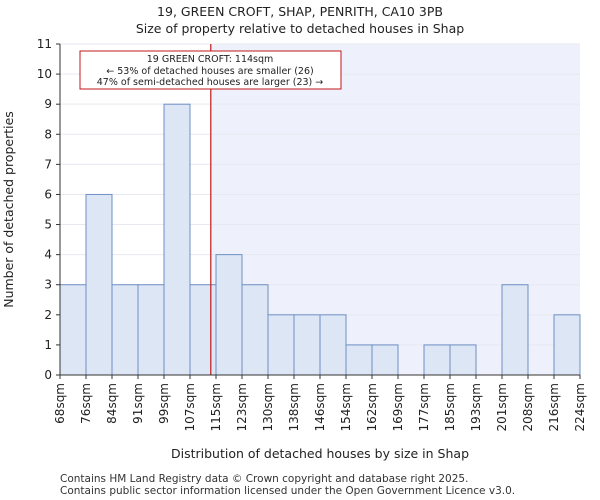 The height and width of the screenshot is (500, 600). I want to click on annotation-line1: 19 GREEN CROFT: 114sqm, so click(210, 59).